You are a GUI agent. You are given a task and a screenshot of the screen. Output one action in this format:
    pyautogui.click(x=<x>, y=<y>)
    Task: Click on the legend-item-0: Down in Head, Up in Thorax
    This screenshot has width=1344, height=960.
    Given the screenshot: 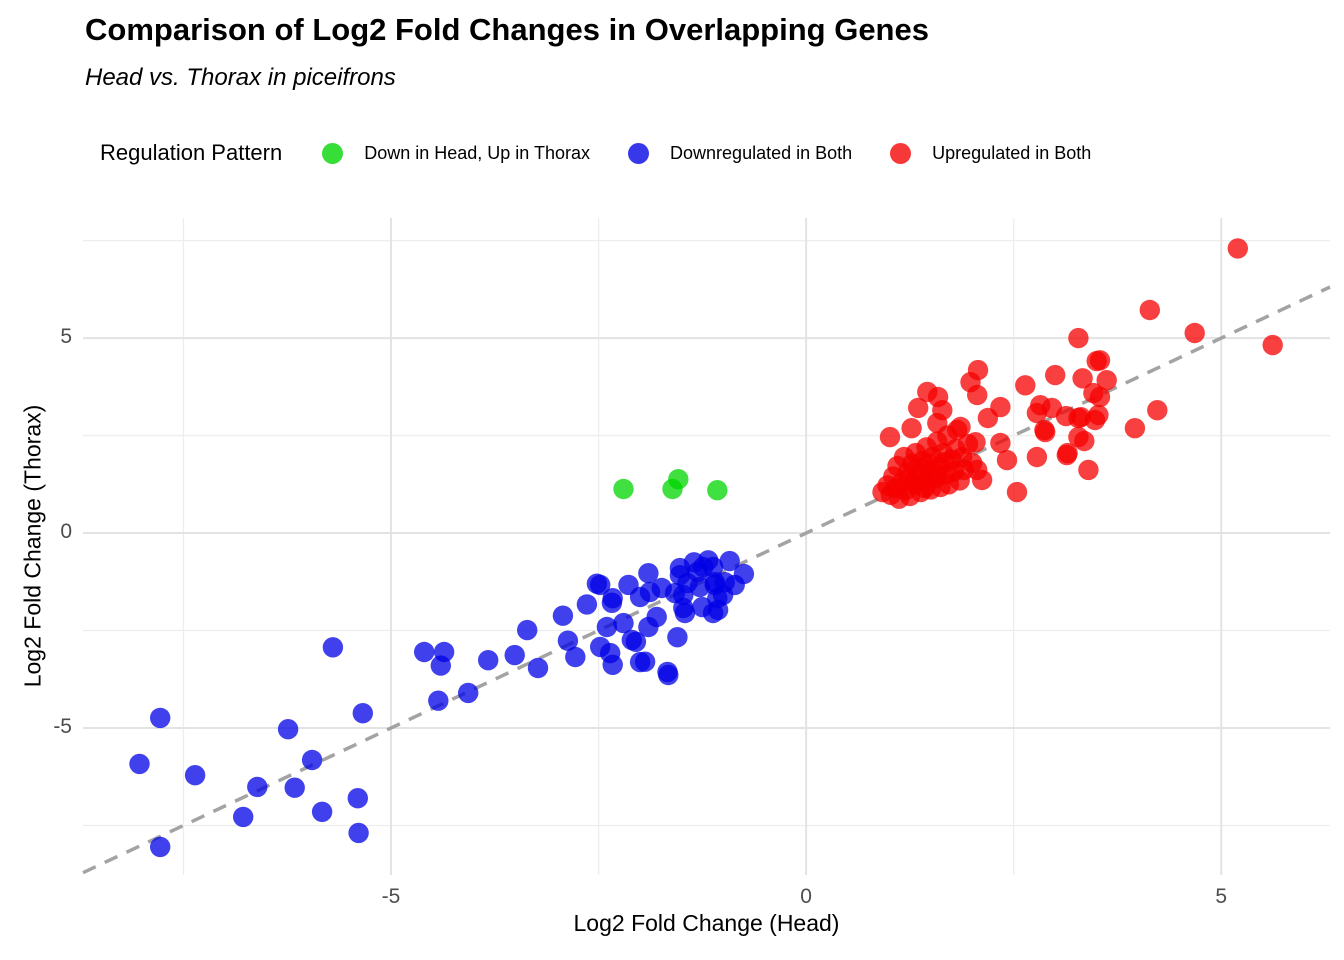 What is the action you would take?
    pyautogui.click(x=456, y=153)
    